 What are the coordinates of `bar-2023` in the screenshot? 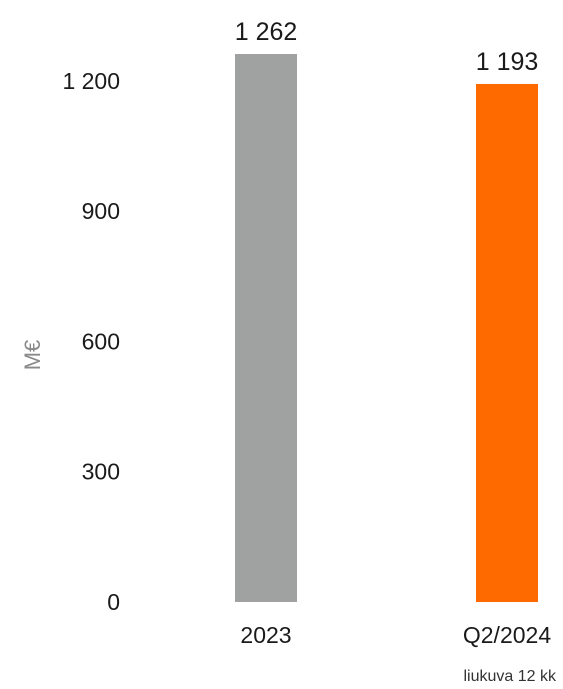 It's located at (266, 328).